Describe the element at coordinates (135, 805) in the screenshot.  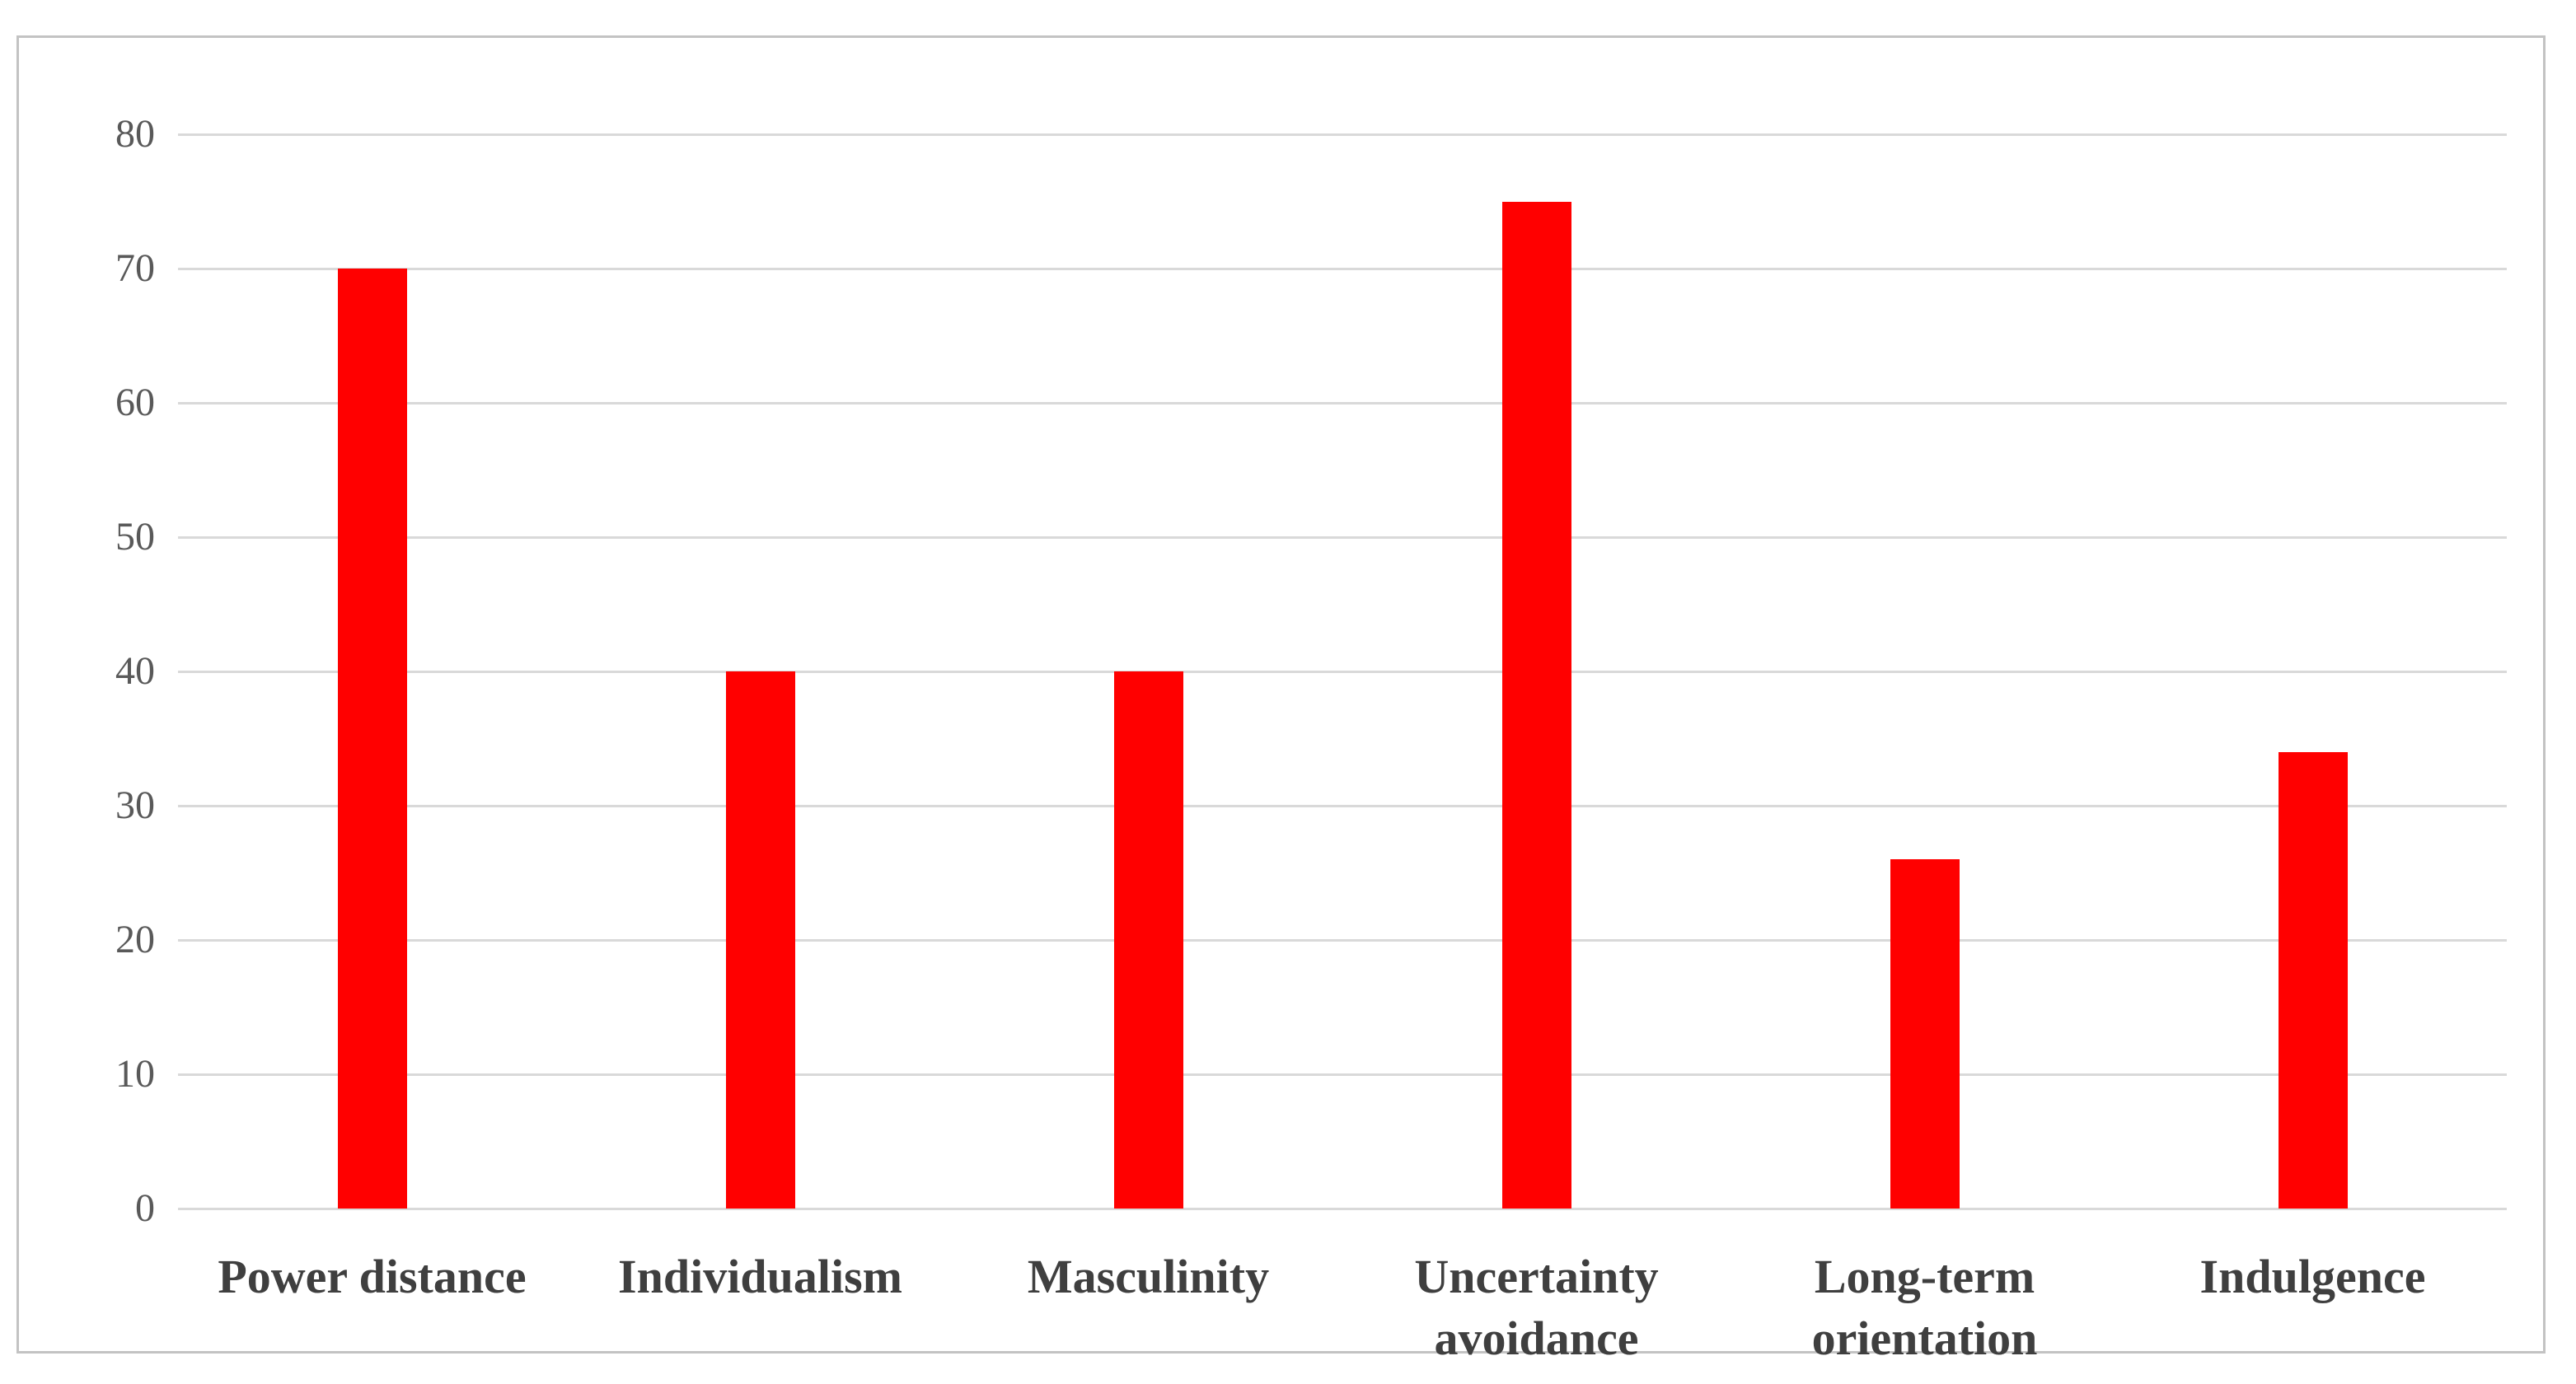
I see `y-tick-label-30: 30` at that location.